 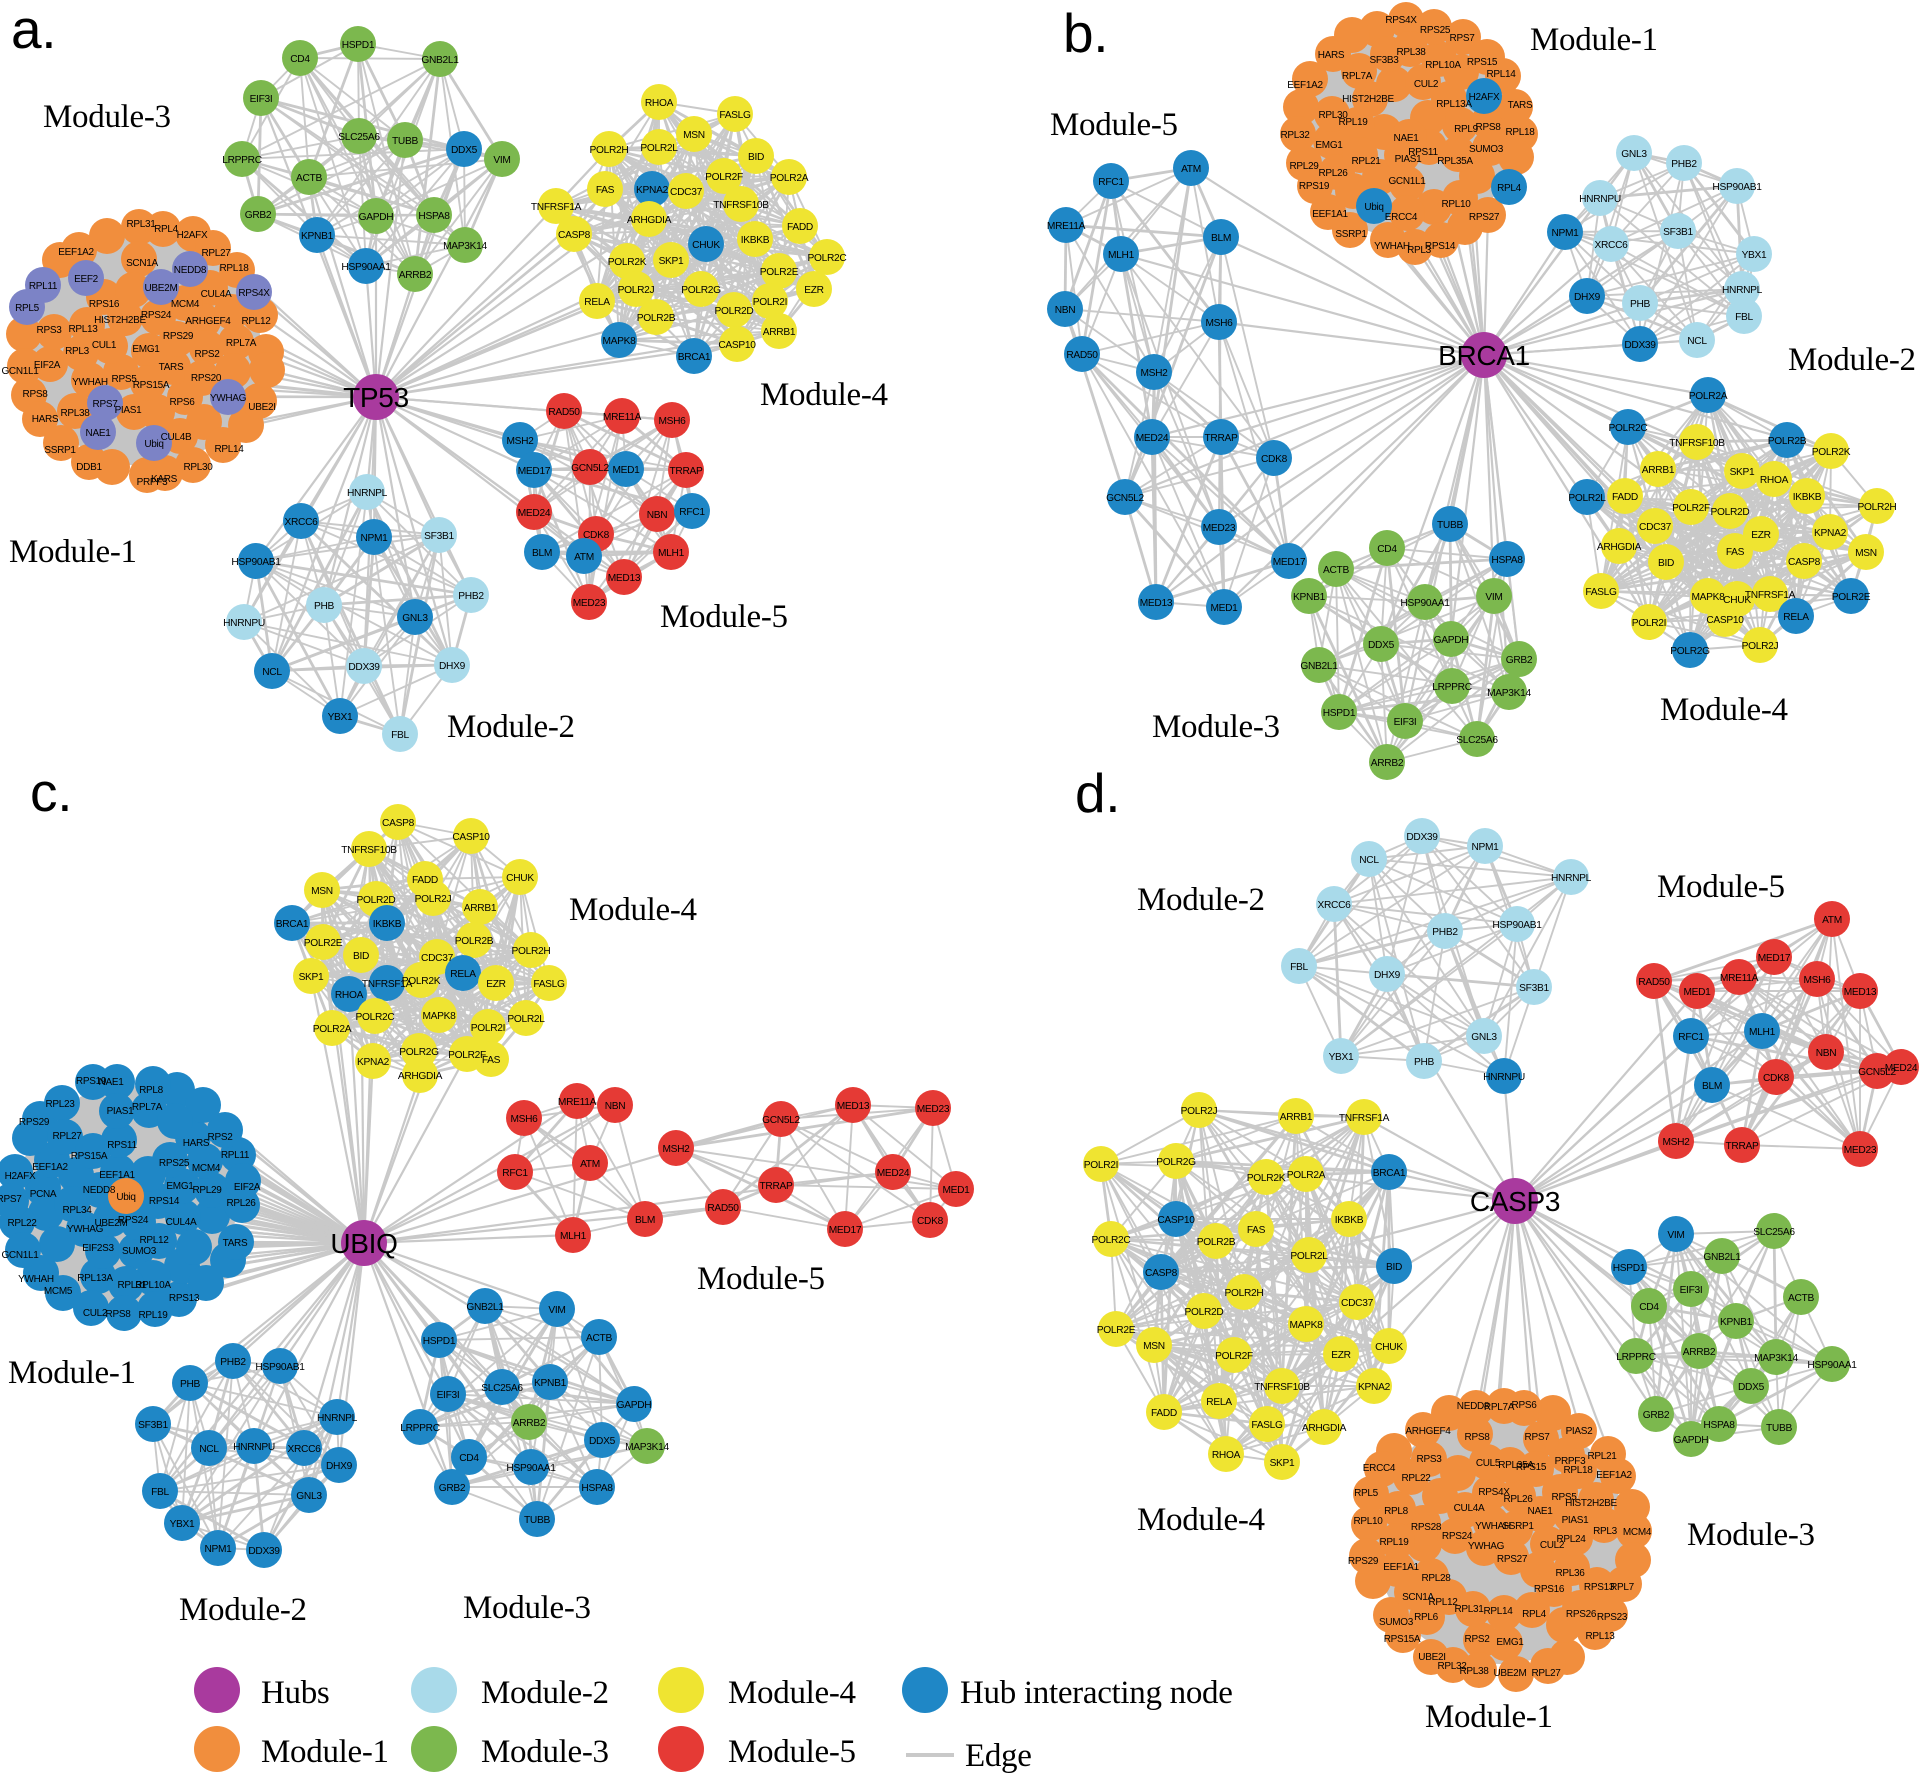 I want to click on svg-text: LRPPRC, so click(x=242, y=160).